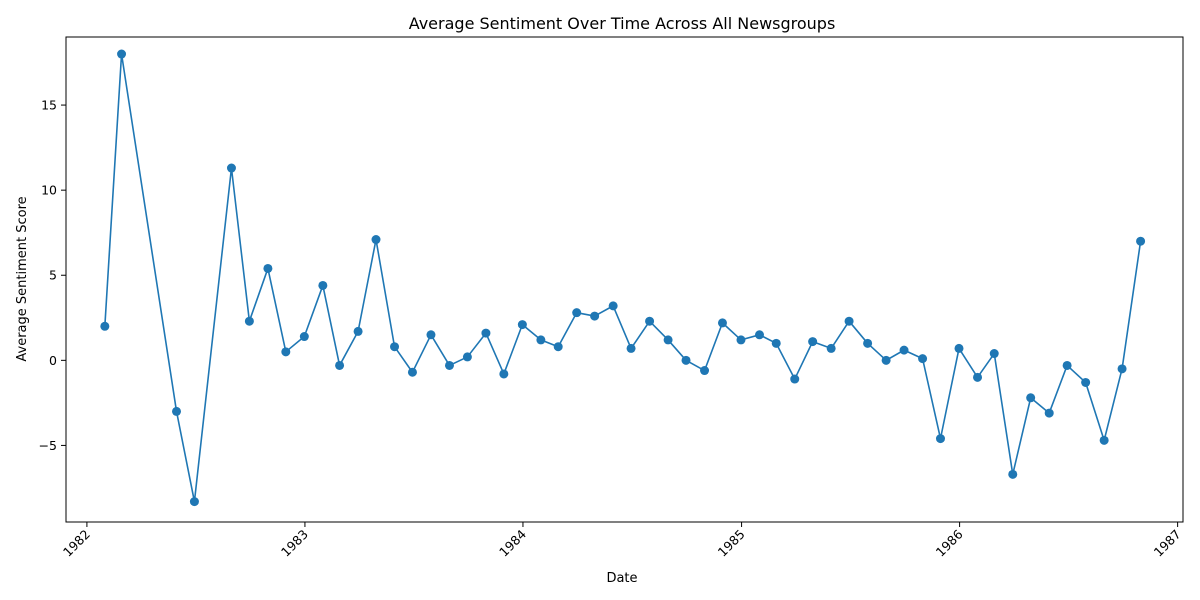  Describe the element at coordinates (53, 360) in the screenshot. I see `y-tick-label: 0` at that location.